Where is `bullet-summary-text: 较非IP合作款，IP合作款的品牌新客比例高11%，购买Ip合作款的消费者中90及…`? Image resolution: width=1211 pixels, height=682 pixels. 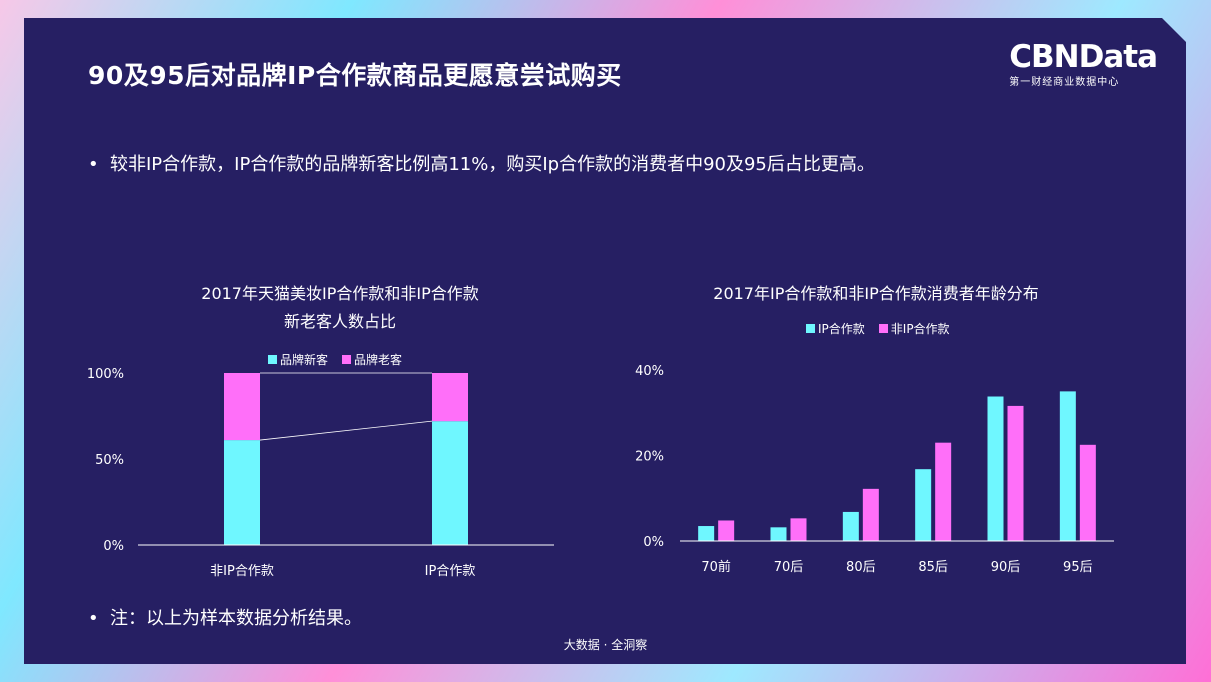 bullet-summary-text: 较非IP合作款，IP合作款的品牌新客比例高11%，购买Ip合作款的消费者中90及… is located at coordinates (492, 164).